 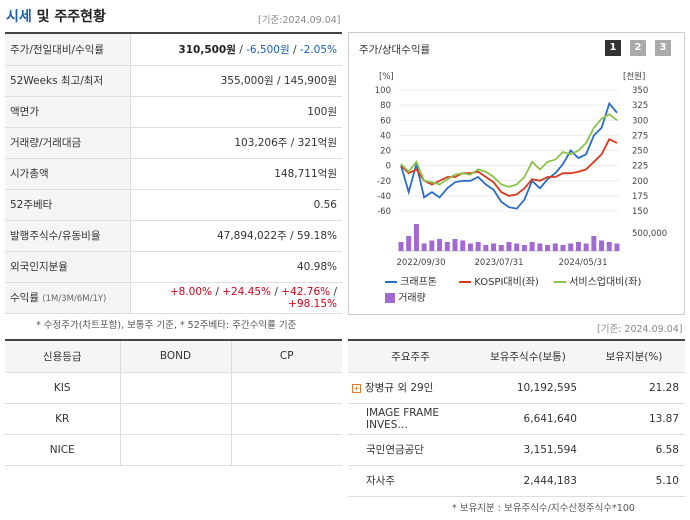 I want to click on holders-header-pct: 보유지분(%), so click(x=634, y=356).